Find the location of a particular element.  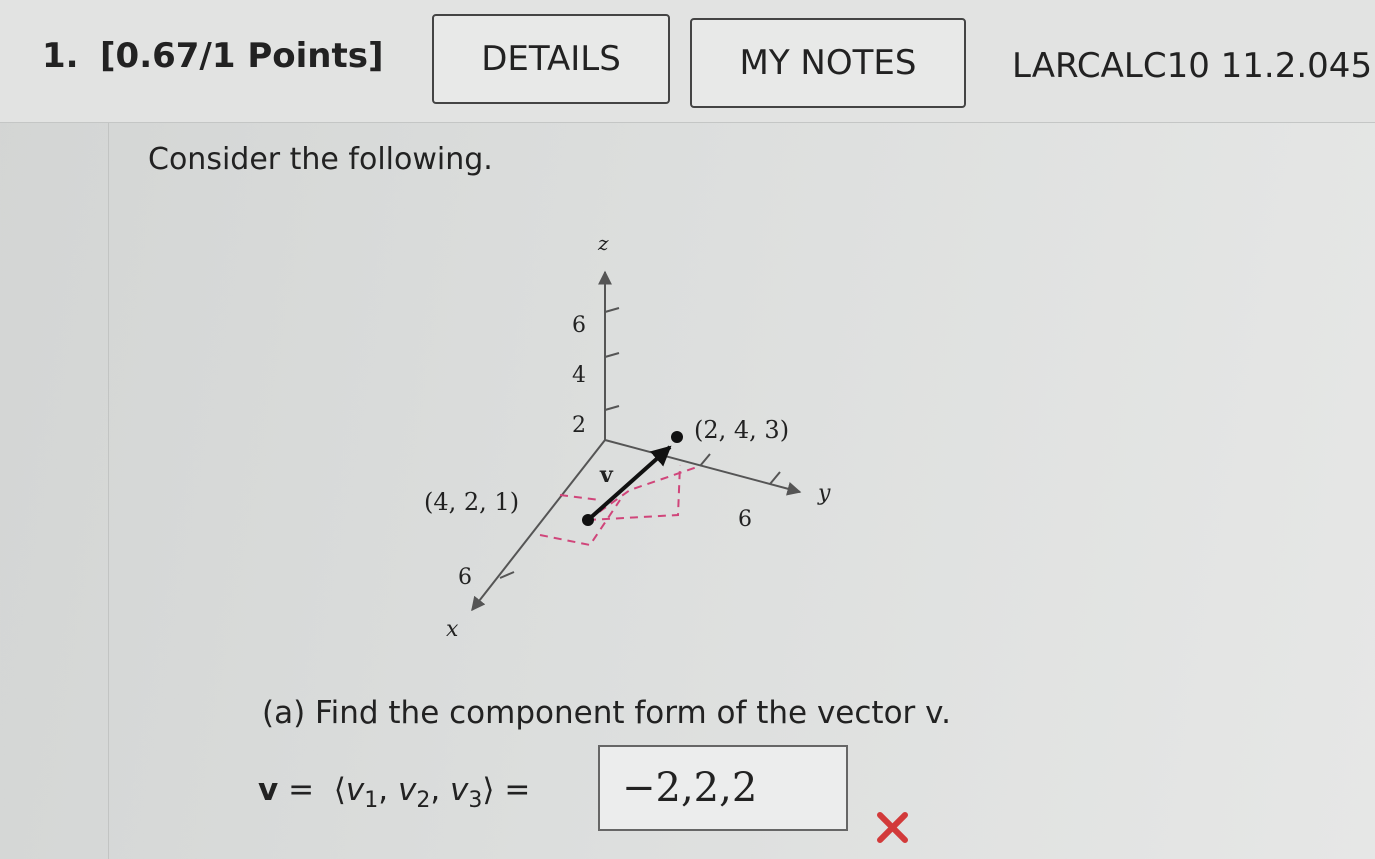

z-tick-label: 4 is located at coordinates (579, 375).